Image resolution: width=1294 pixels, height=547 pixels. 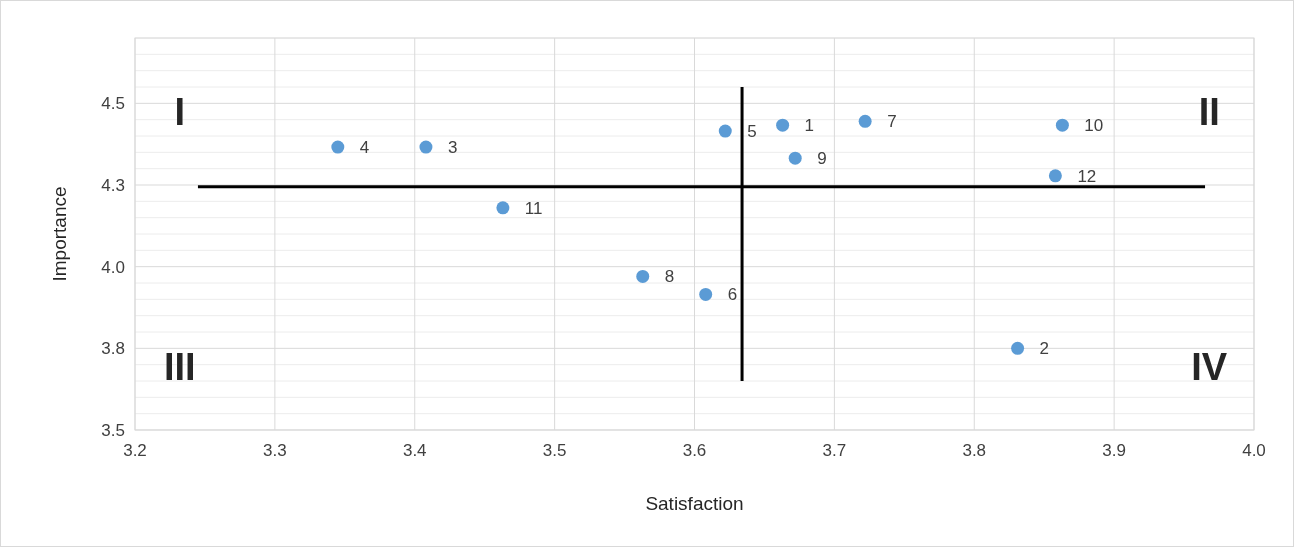 I want to click on x-tick-label: 3.6, so click(x=694, y=450).